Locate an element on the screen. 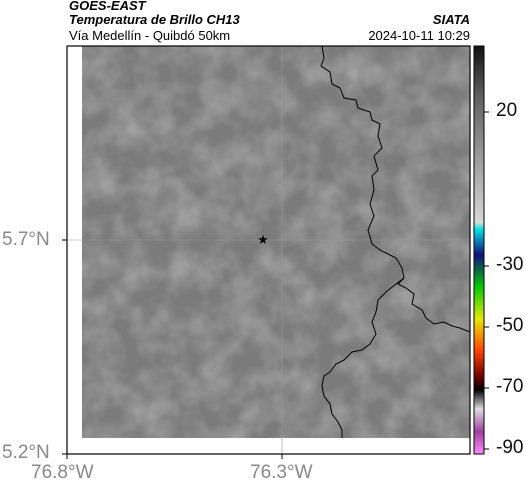  colorbar-label-neg90: -90 is located at coordinates (510, 447).